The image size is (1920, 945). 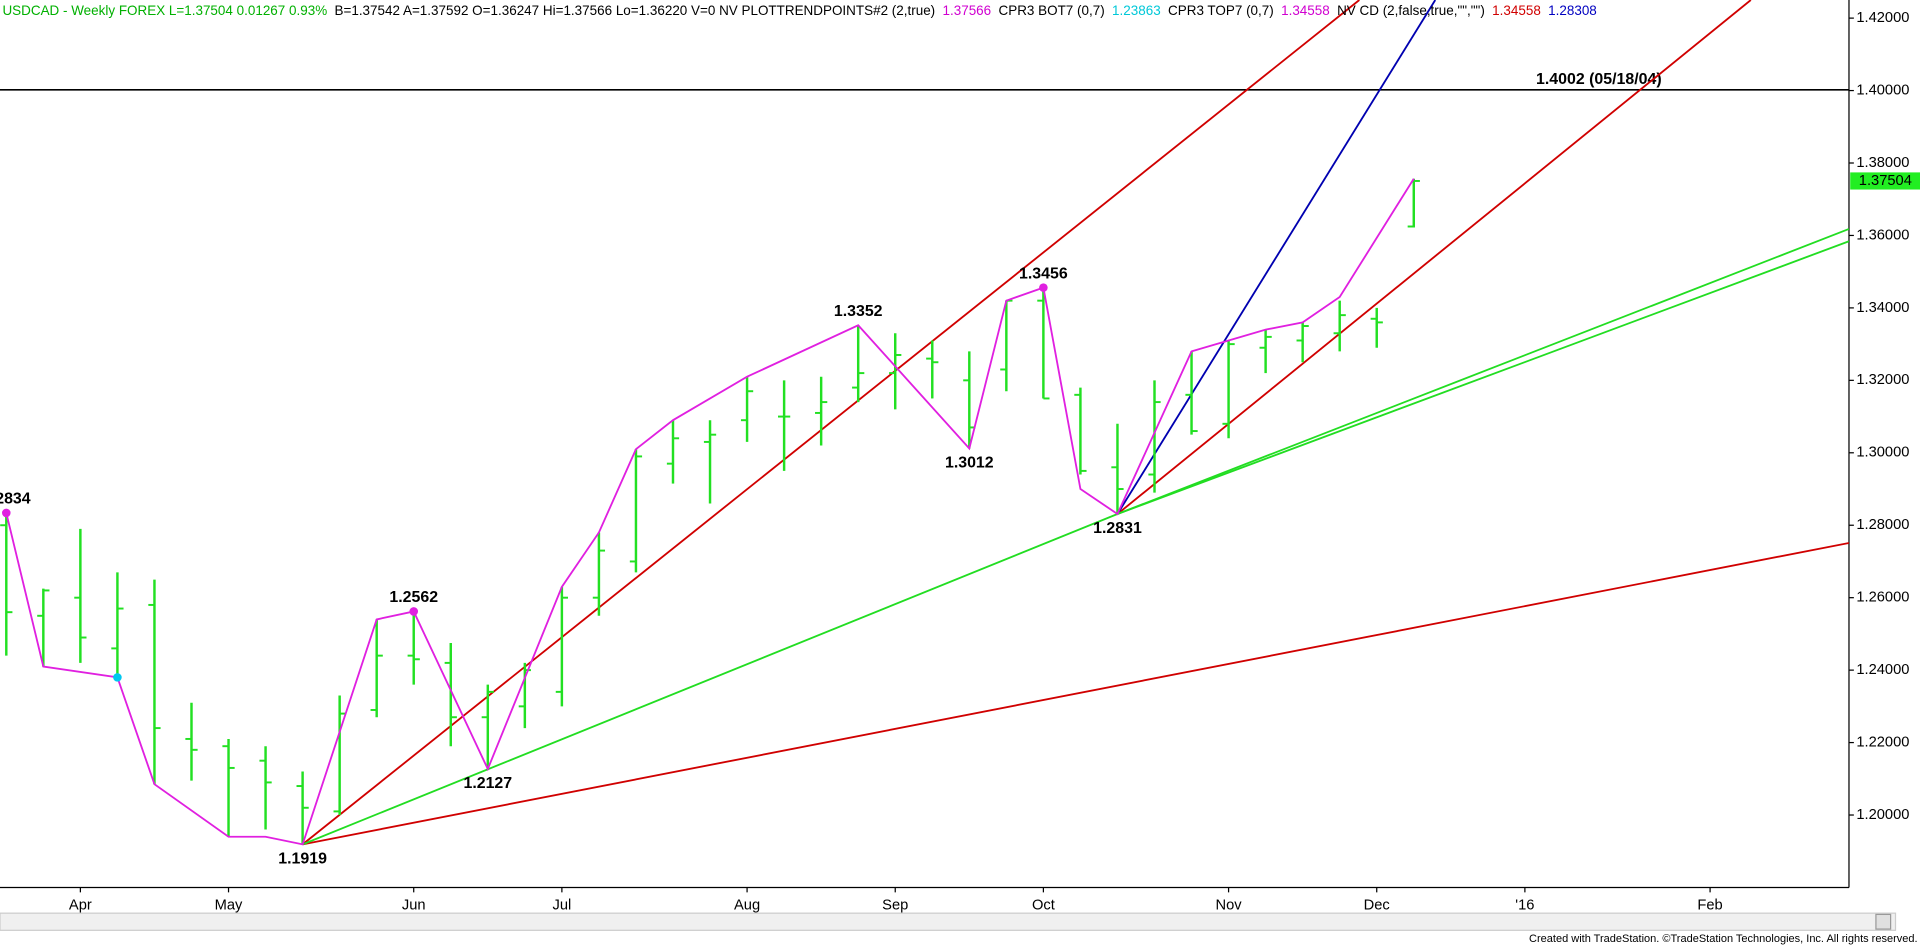 What do you see at coordinates (413, 597) in the screenshot?
I see `pivot-label: 1.2562` at bounding box center [413, 597].